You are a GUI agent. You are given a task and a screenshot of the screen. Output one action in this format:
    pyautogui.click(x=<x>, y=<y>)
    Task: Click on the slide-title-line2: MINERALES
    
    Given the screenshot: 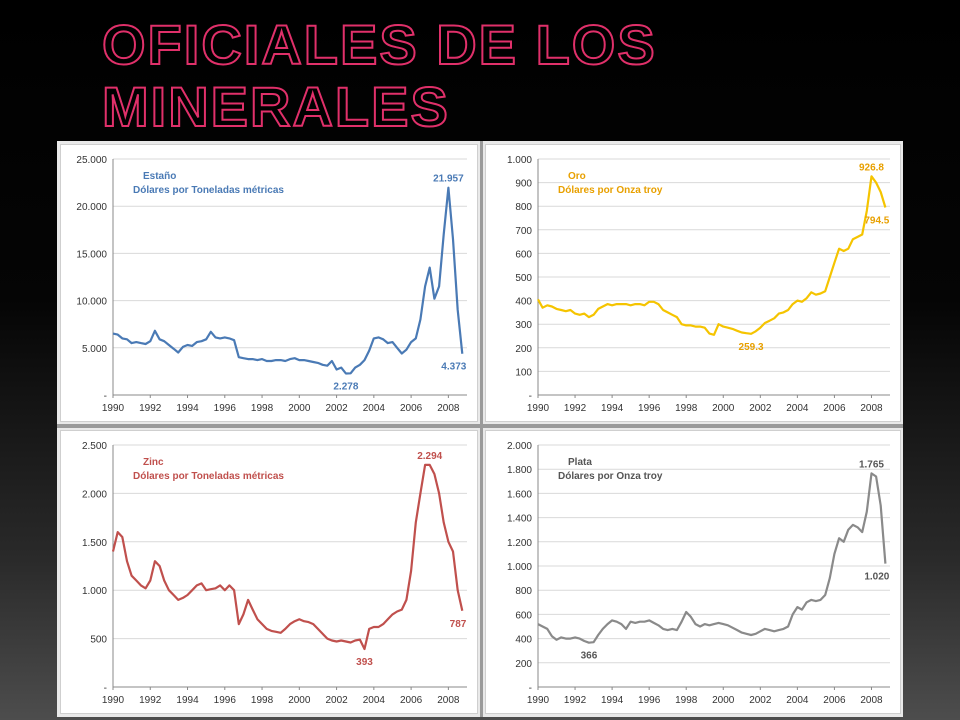 What is the action you would take?
    pyautogui.click(x=275, y=107)
    